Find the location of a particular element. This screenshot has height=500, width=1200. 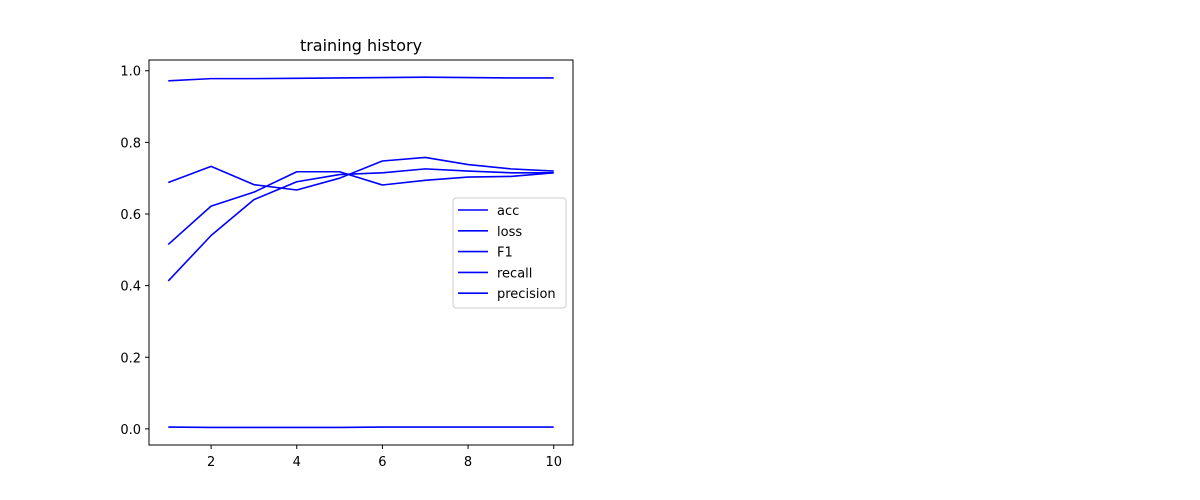

y-tick-label: 1.0 is located at coordinates (130, 72).